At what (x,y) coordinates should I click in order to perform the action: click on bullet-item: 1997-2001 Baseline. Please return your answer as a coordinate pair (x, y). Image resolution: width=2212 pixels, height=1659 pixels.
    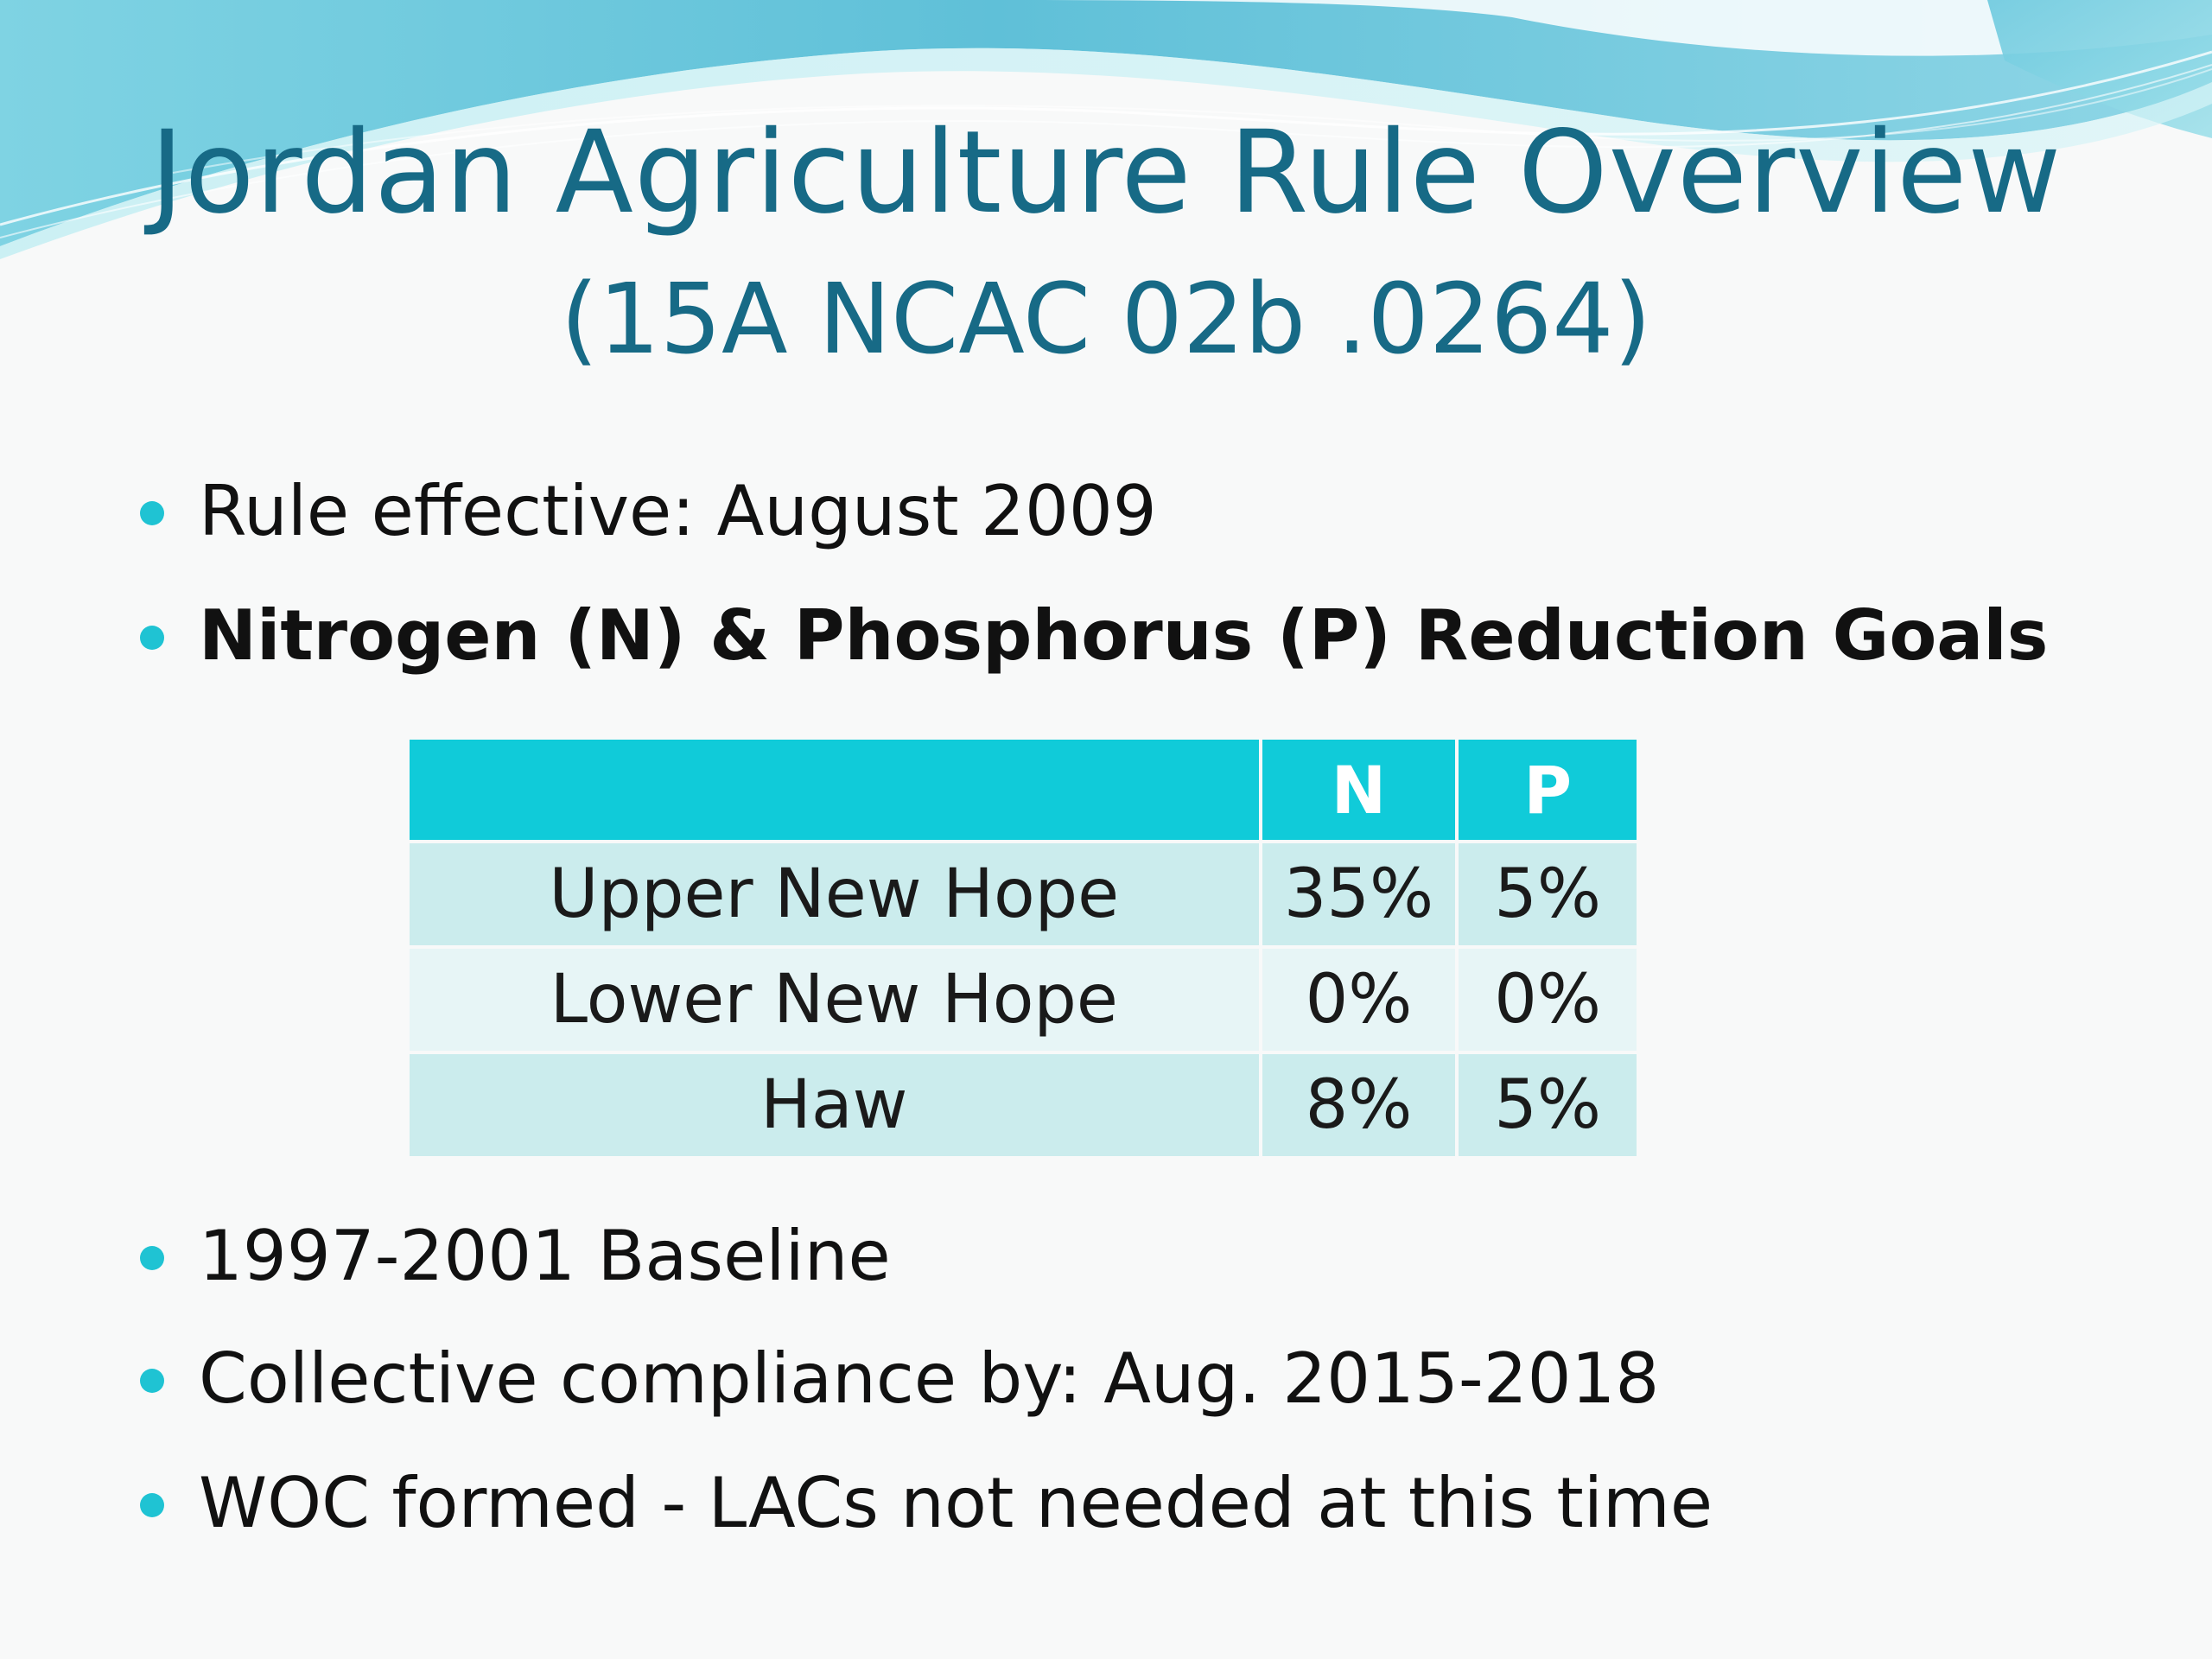
    Looking at the image, I should click on (515, 1256).